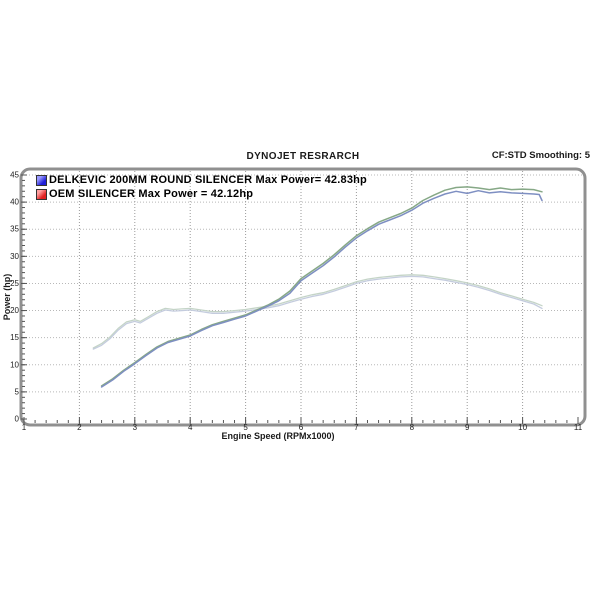 Image resolution: width=600 pixels, height=600 pixels. Describe the element at coordinates (14, 175) in the screenshot. I see `y-tick-label: 45` at that location.